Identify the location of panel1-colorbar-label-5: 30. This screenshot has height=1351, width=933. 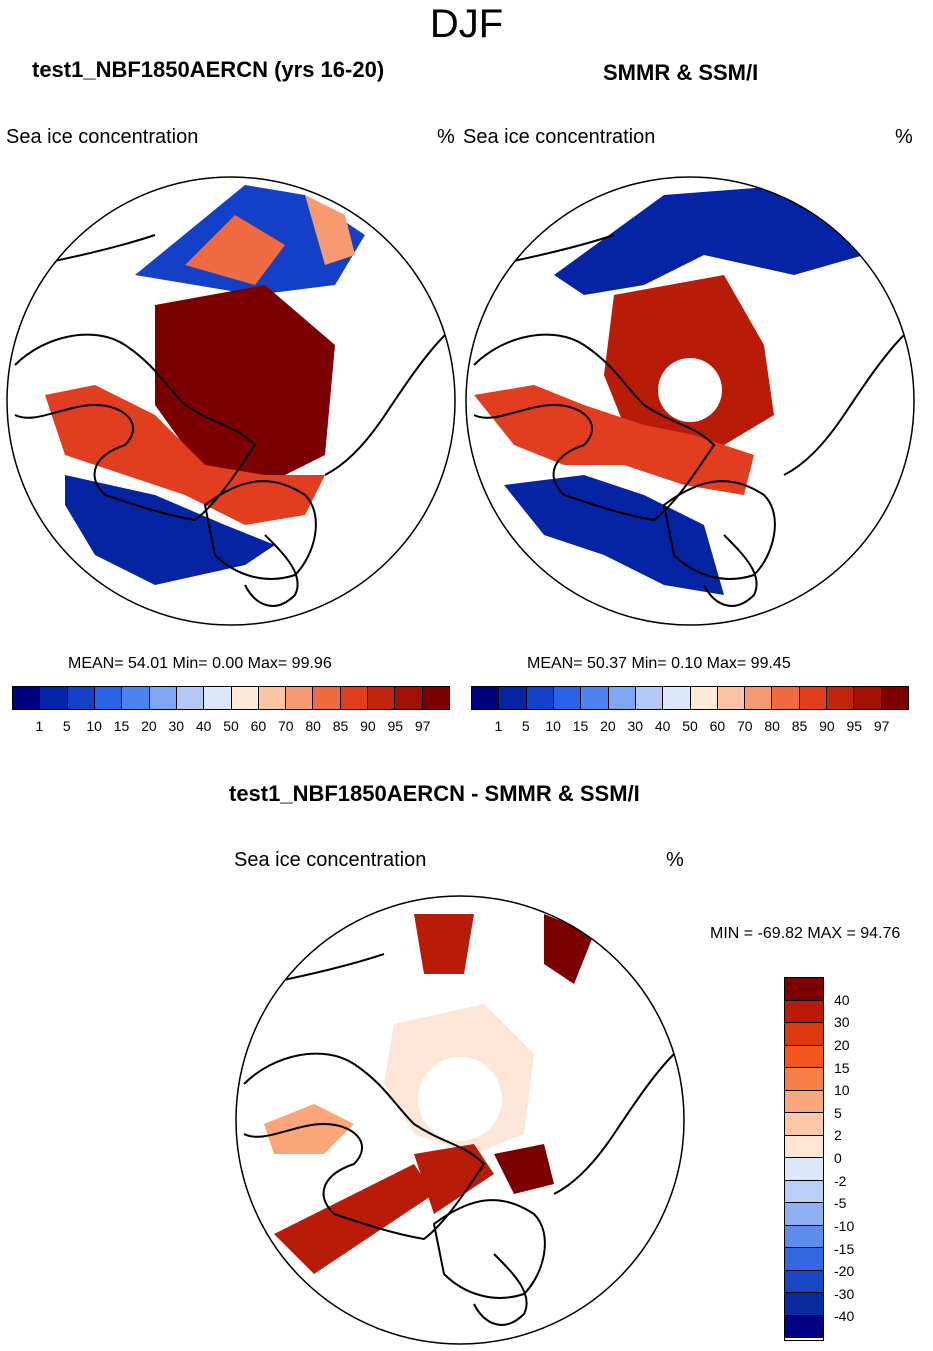
(176, 726).